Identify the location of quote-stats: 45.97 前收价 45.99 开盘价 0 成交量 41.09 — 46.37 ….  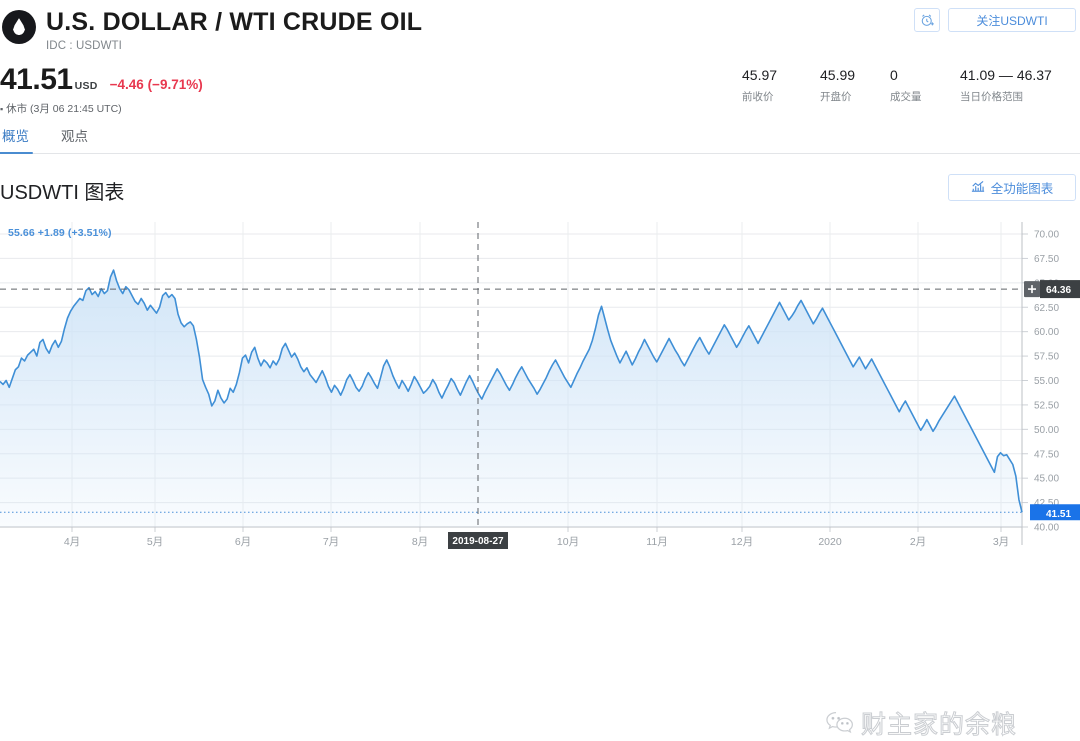
(911, 85).